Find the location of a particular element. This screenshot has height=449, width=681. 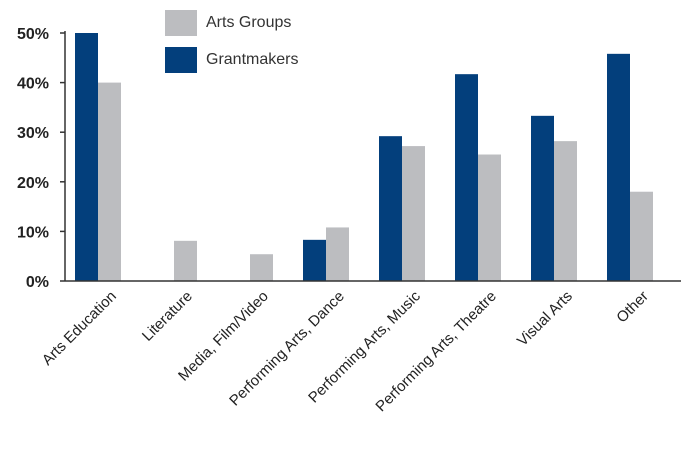

legend-swatch-arts-groups is located at coordinates (181, 23).